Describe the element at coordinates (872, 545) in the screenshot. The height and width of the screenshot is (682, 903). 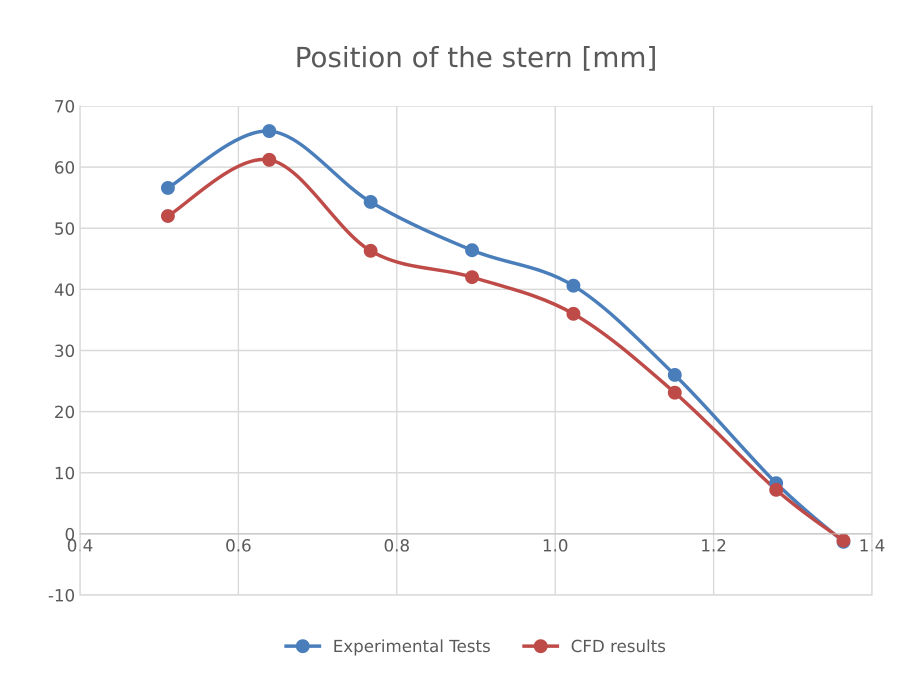
I see `x-tick-label: 1.4` at that location.